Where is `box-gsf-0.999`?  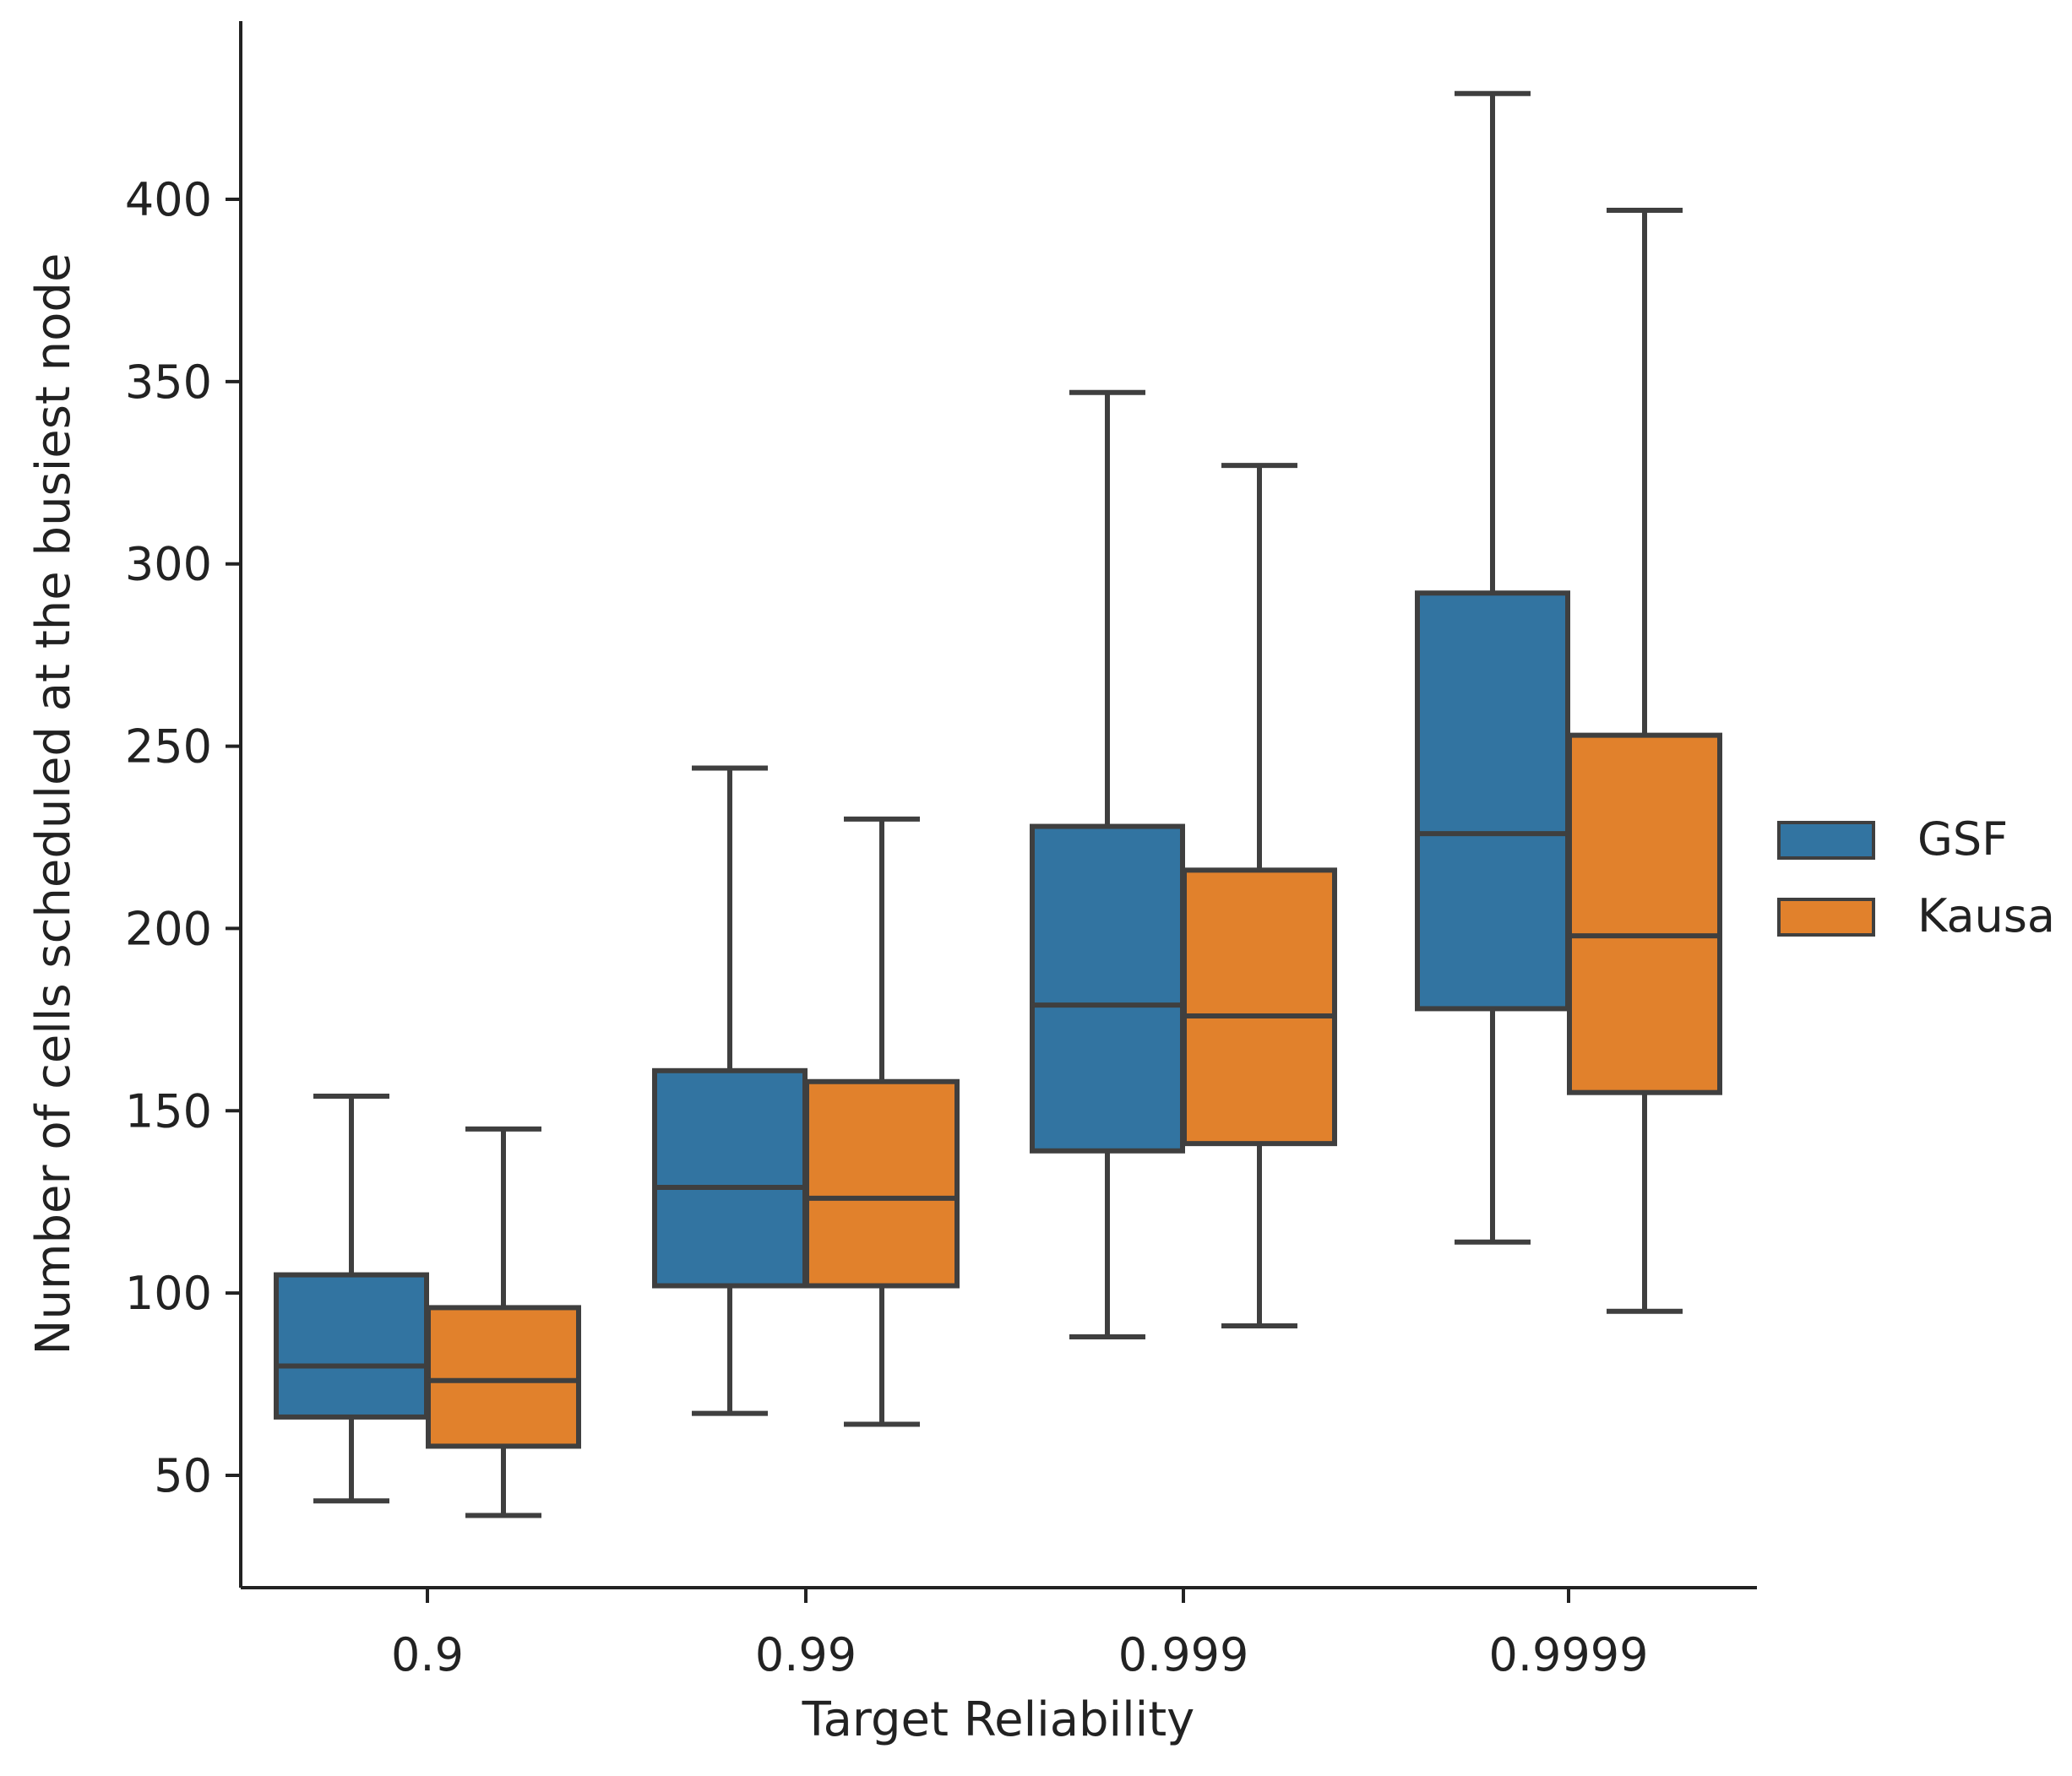 box-gsf-0.999 is located at coordinates (1107, 864).